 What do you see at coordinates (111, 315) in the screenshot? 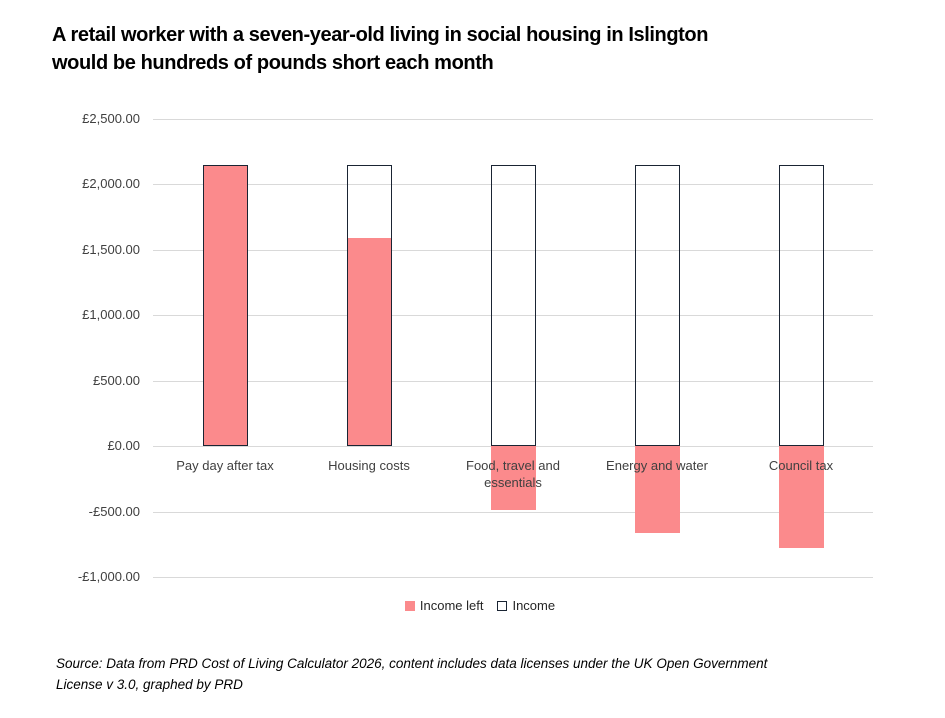
I see `y-axis-tick-label: £1,000.00` at bounding box center [111, 315].